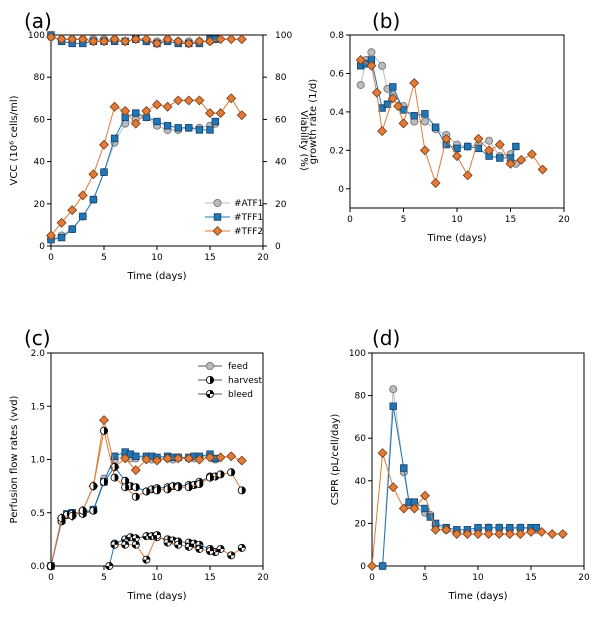 The width and height of the screenshot is (599, 617). Describe the element at coordinates (245, 381) in the screenshot. I see `legend-label: harvest` at that location.